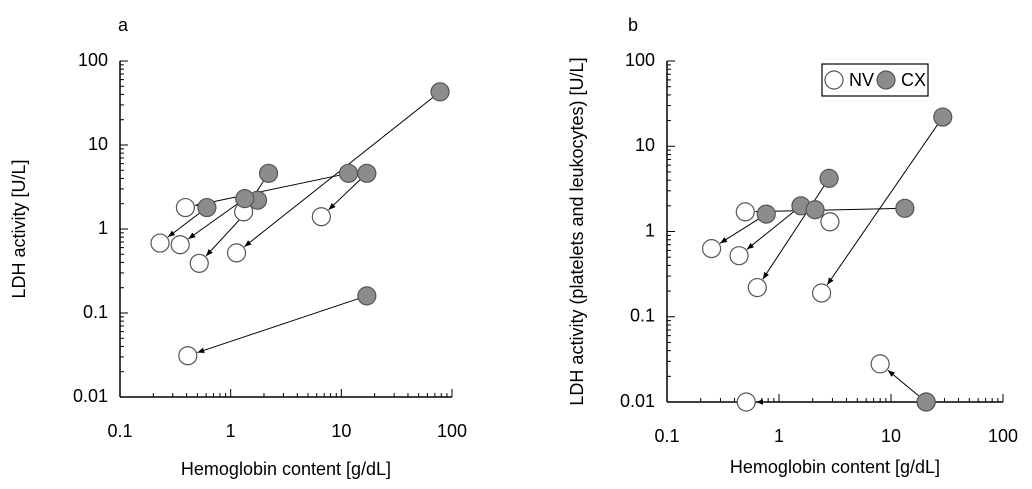 This screenshot has height=489, width=1032. I want to click on legend-label: NV, so click(861, 80).